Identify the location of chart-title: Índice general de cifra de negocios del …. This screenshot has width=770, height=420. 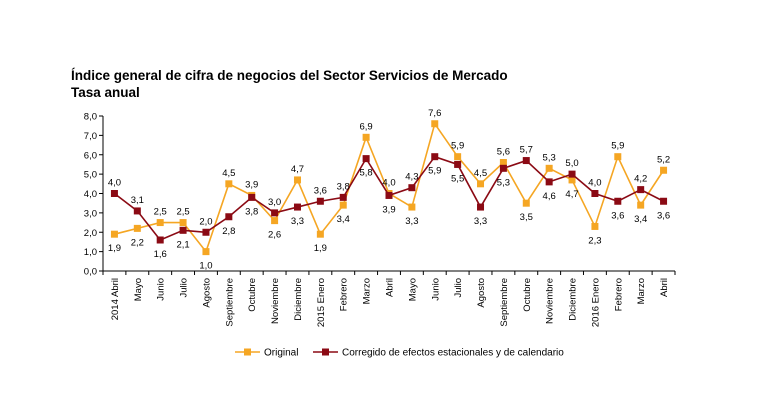
(289, 75).